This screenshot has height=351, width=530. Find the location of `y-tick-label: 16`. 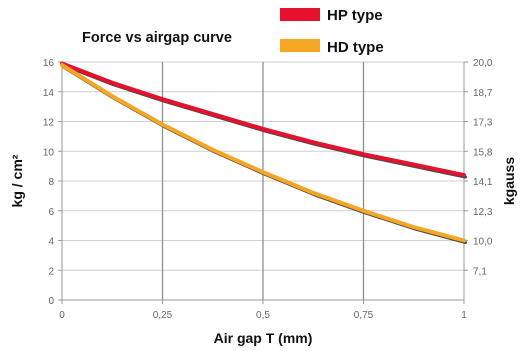

y-tick-label: 16 is located at coordinates (49, 63).